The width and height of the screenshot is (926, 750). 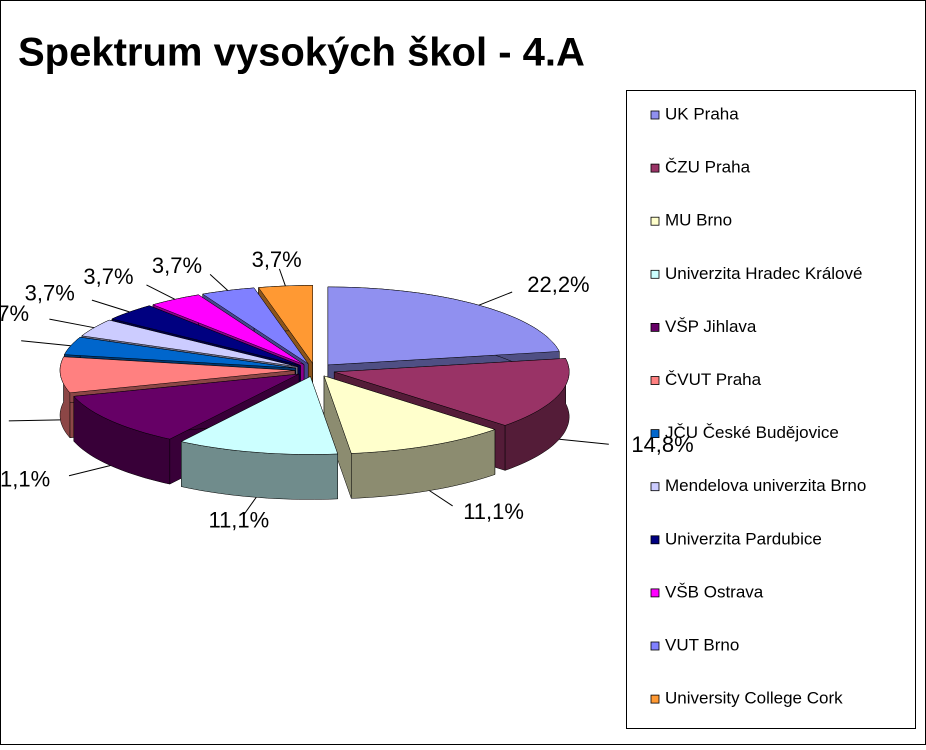 What do you see at coordinates (702, 113) in the screenshot?
I see `legend-label: UK Praha` at bounding box center [702, 113].